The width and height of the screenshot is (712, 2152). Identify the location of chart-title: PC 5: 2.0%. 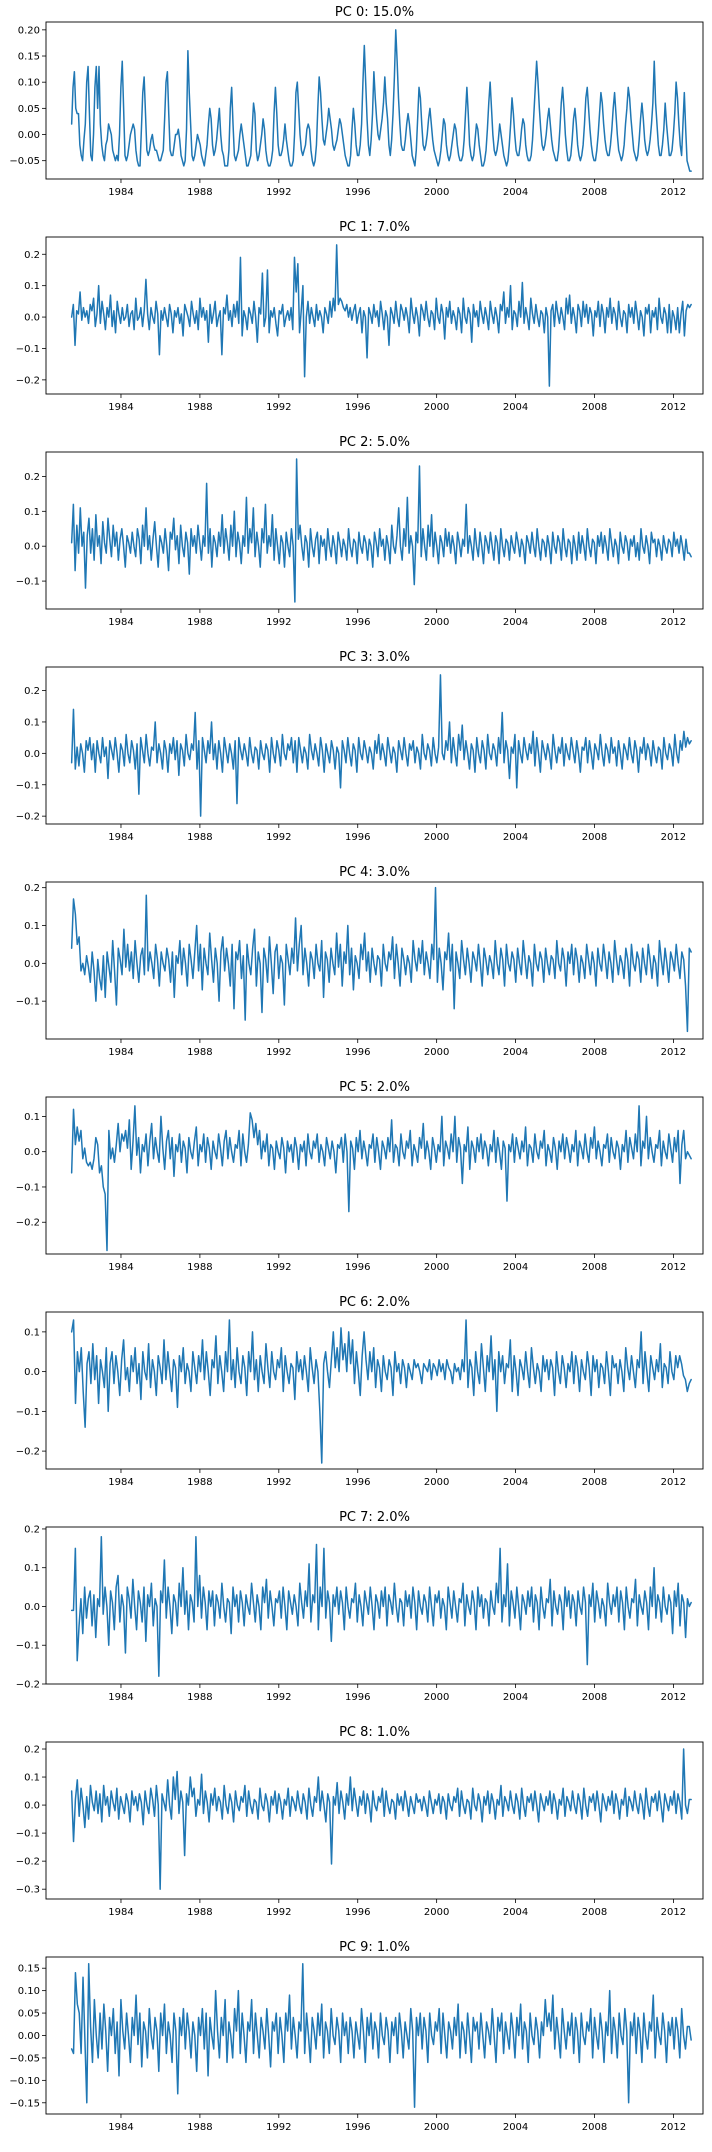
(374, 1087).